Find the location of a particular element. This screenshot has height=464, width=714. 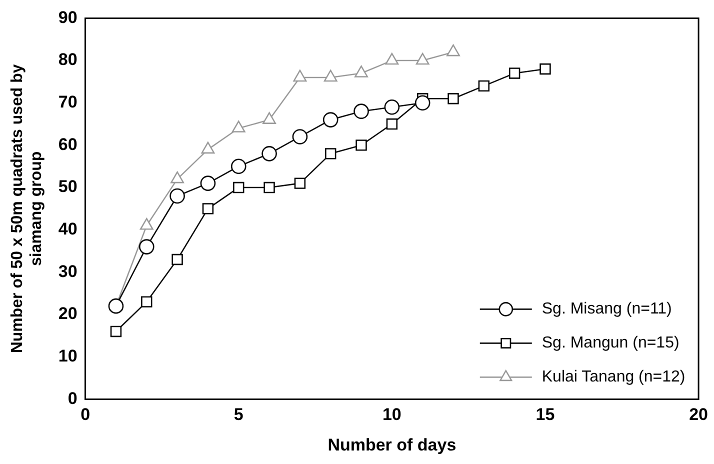

y-tick-label: 60 is located at coordinates (68, 144).